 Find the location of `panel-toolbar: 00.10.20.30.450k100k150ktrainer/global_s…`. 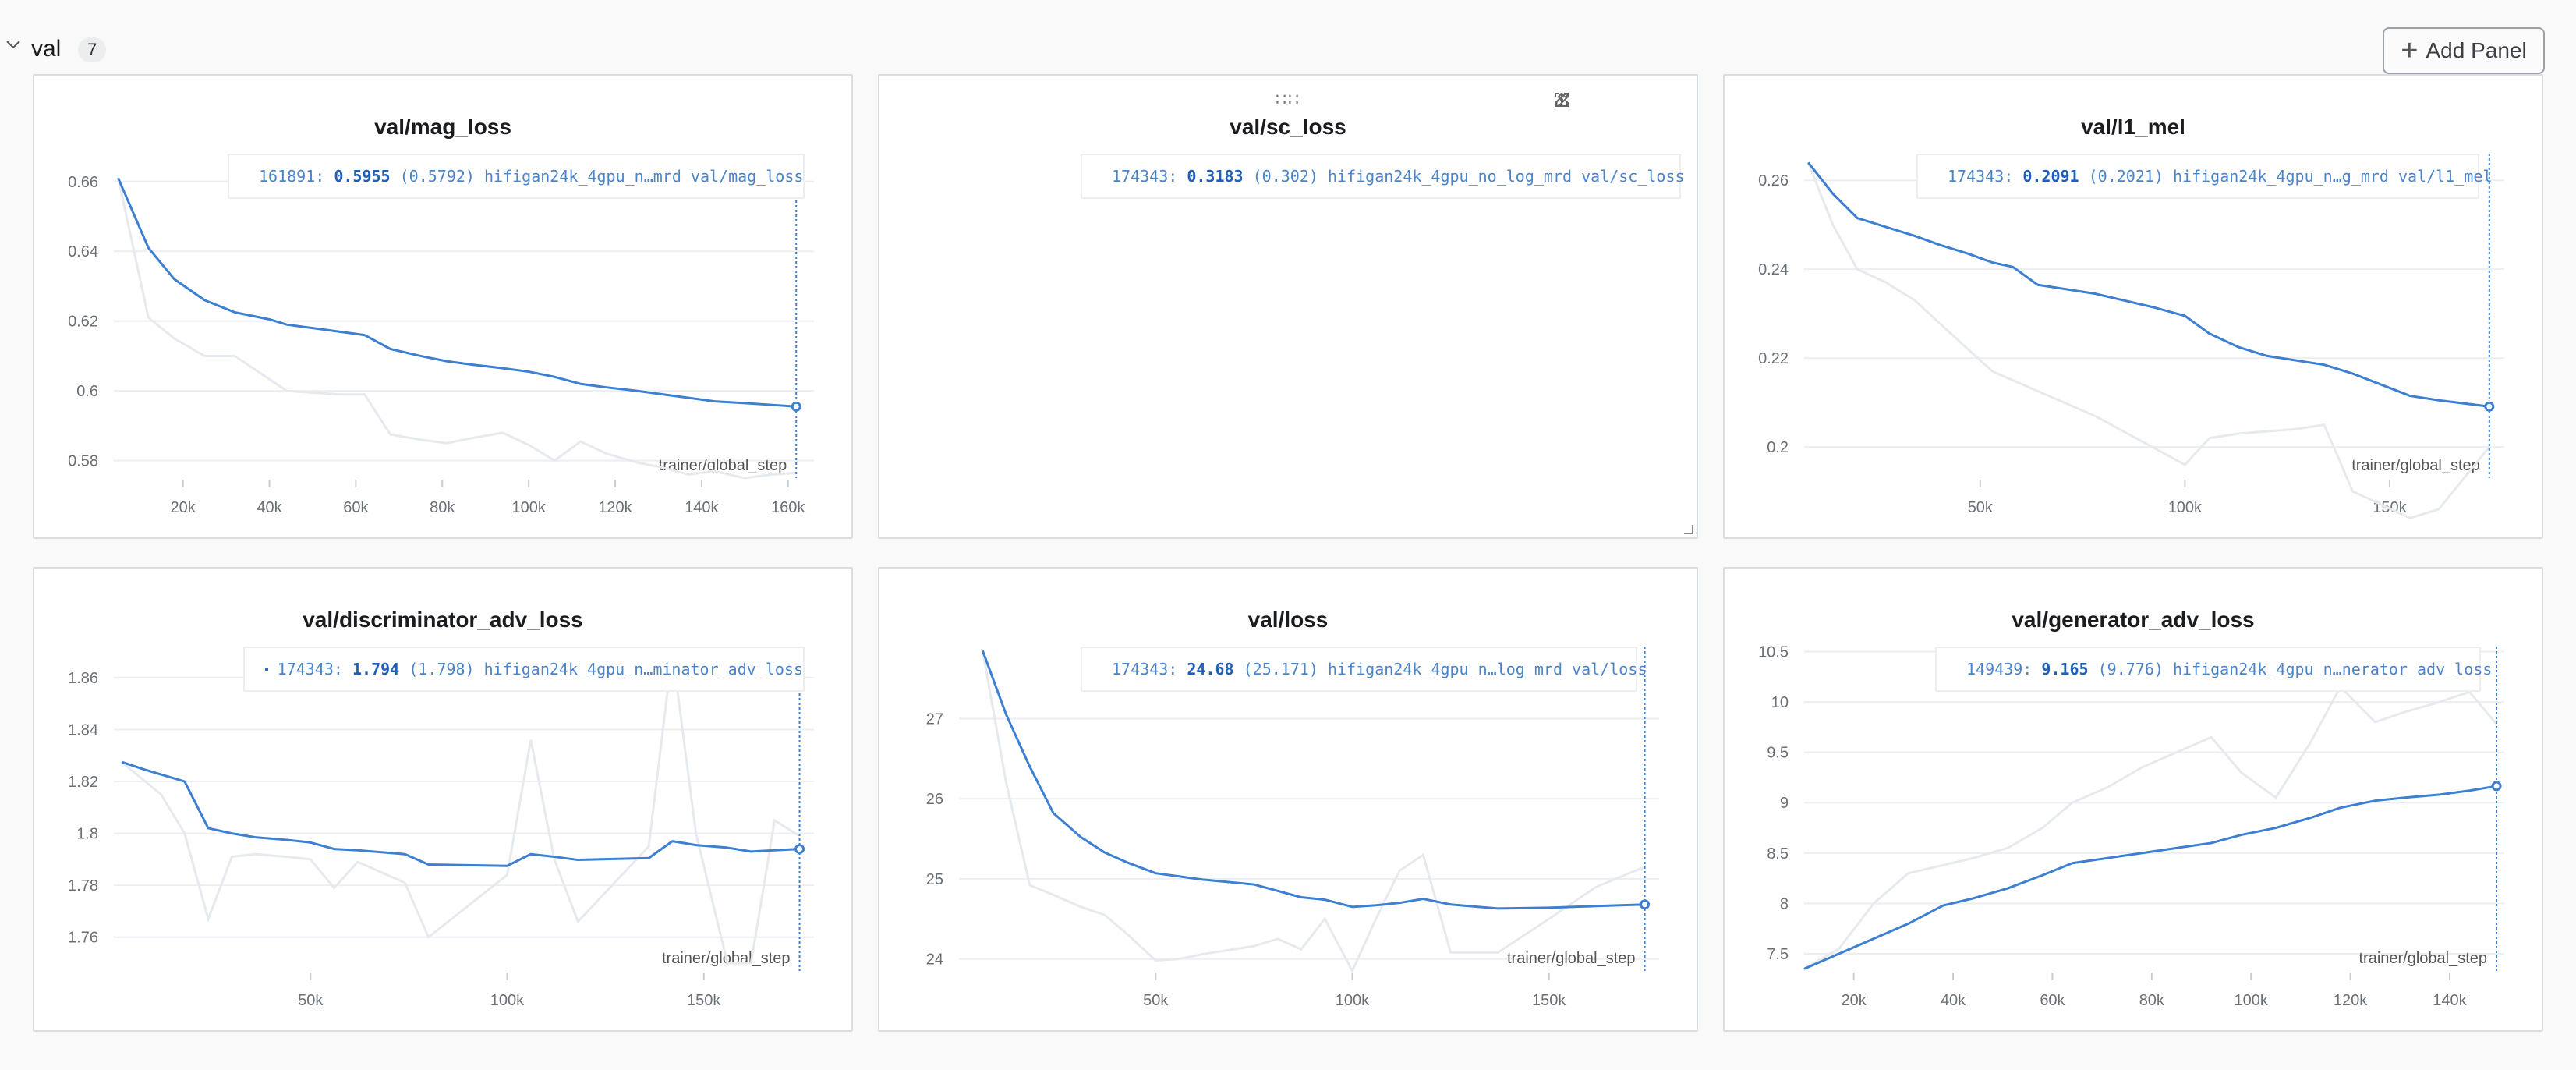

panel-toolbar: 00.10.20.30.450k100k150ktrainer/global_s… is located at coordinates (1618, 102).